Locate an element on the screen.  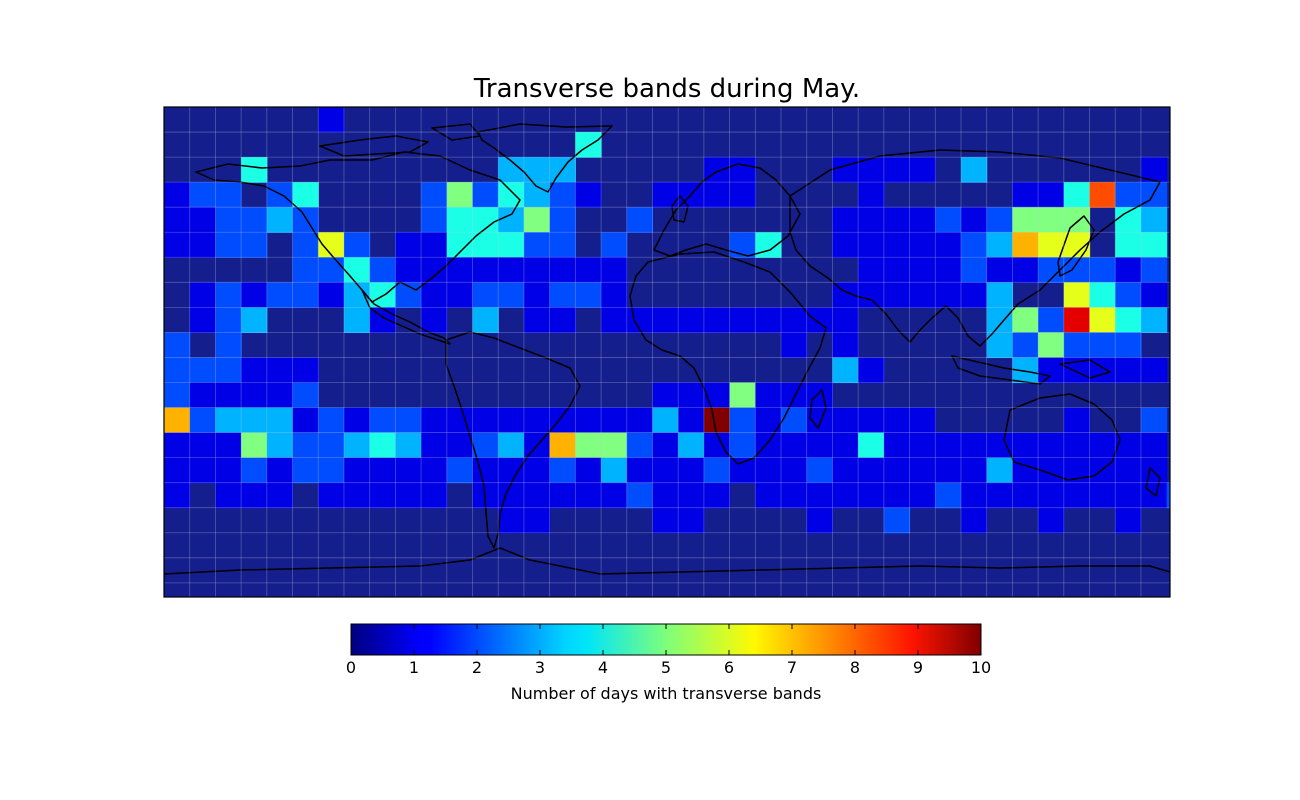
colorbar-tick-label: 4 is located at coordinates (603, 667).